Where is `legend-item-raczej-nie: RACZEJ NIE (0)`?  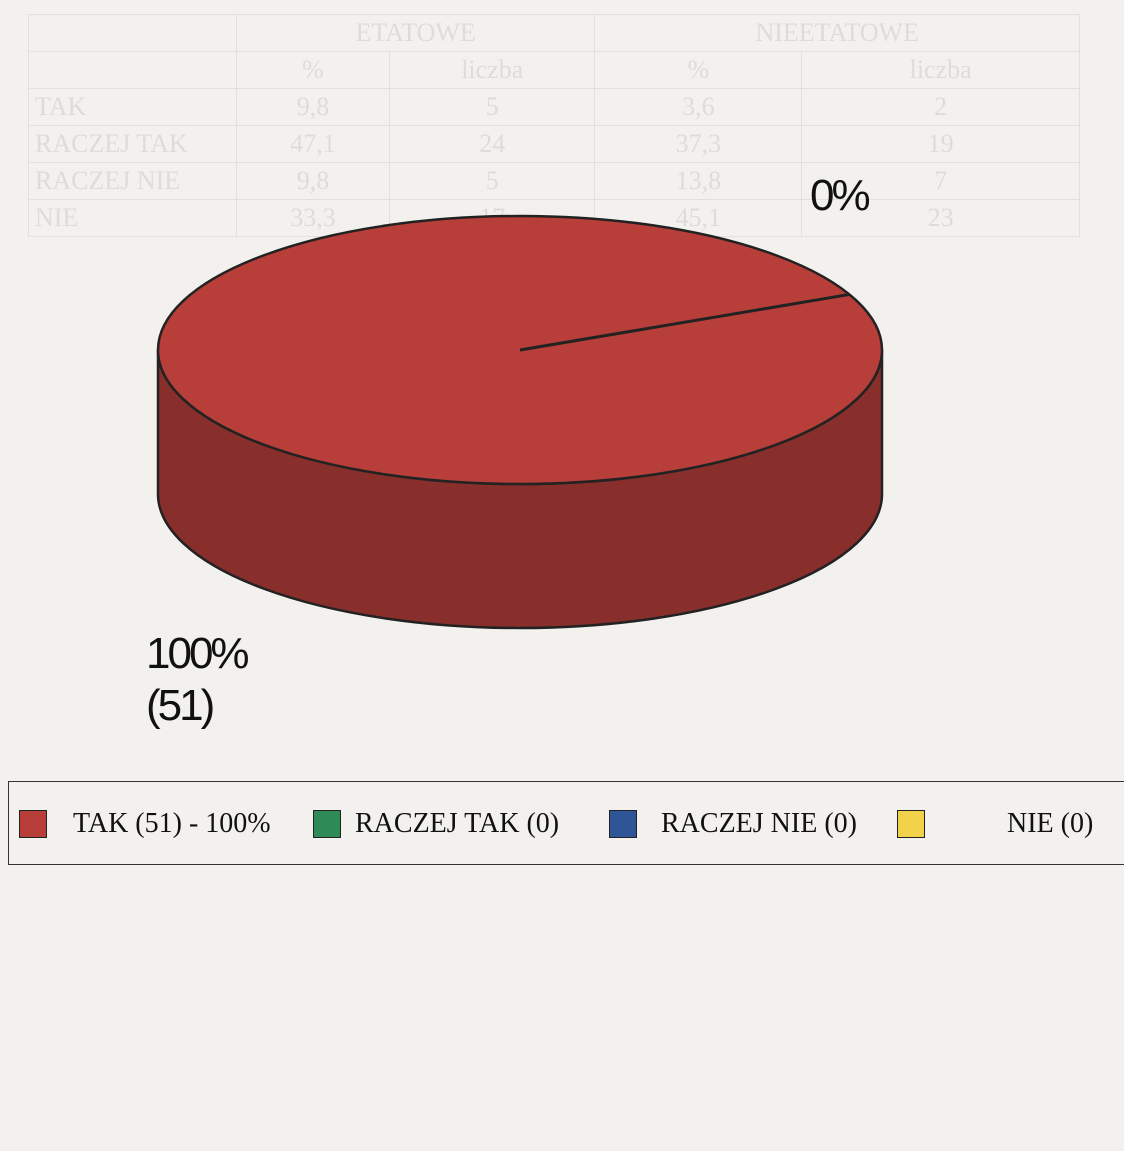
legend-item-raczej-nie: RACZEJ NIE (0) is located at coordinates (733, 824).